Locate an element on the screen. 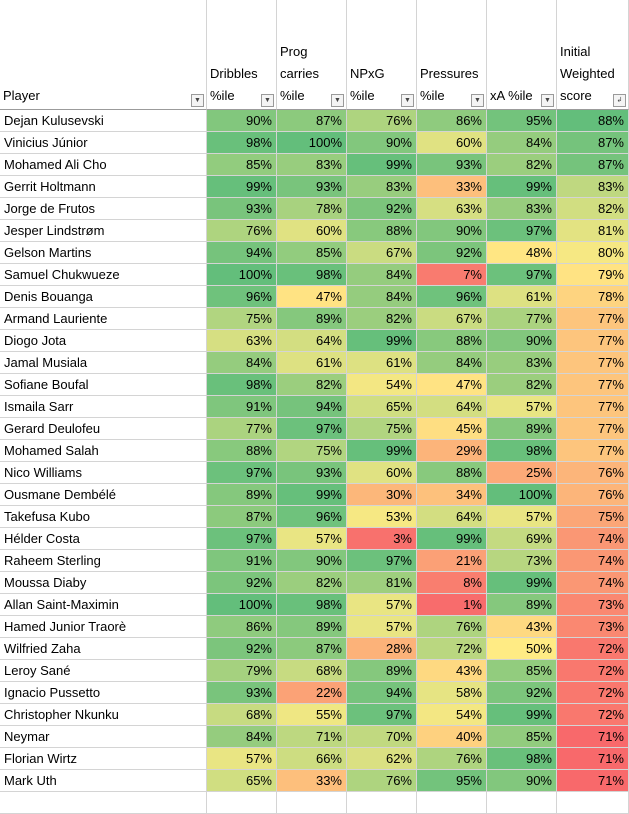  npxg-cell: 65% is located at coordinates (382, 407).